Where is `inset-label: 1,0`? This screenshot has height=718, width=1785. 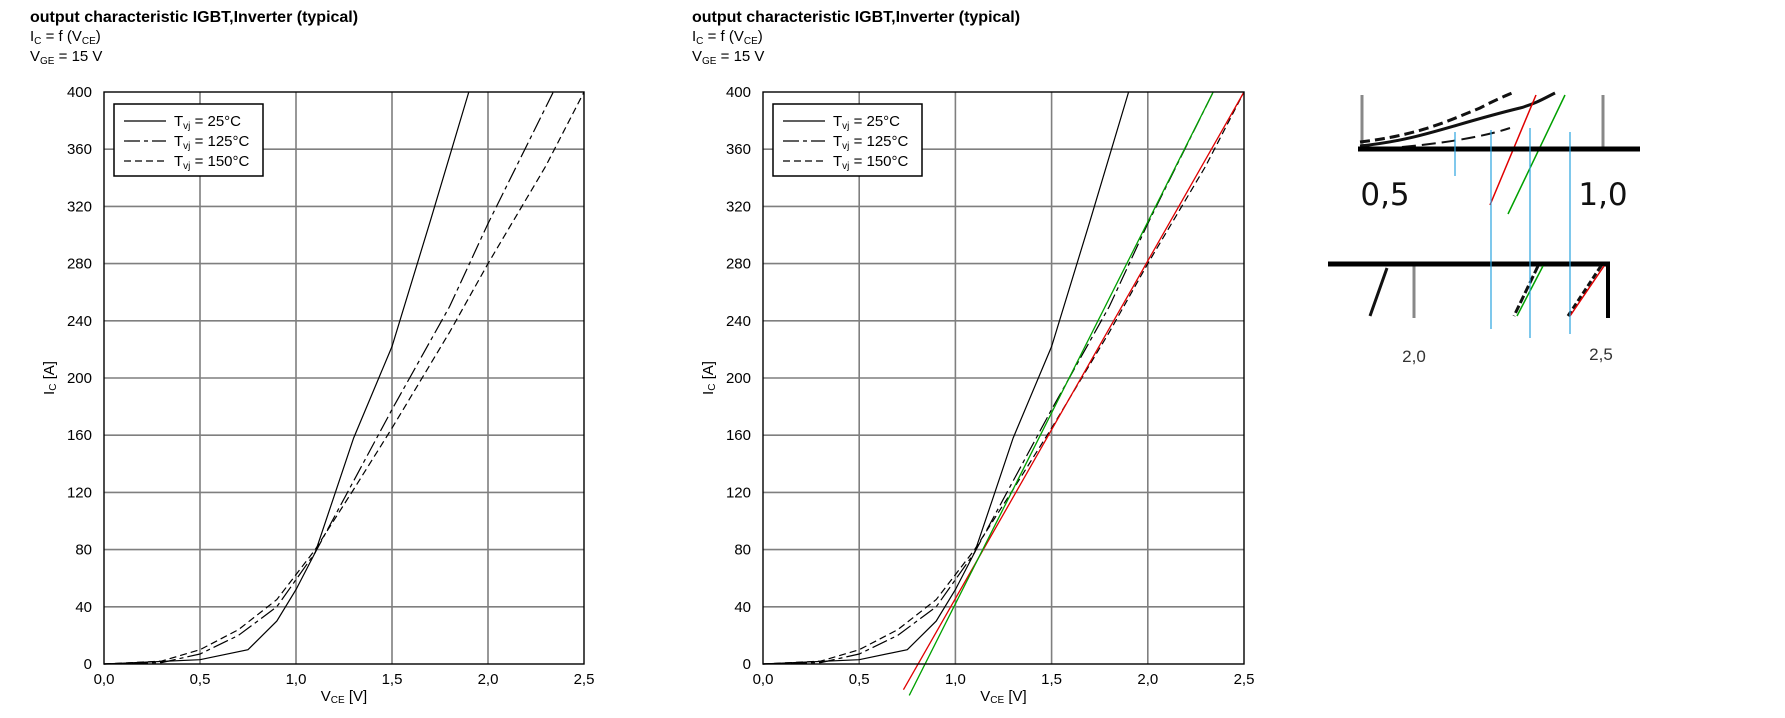 inset-label: 1,0 is located at coordinates (1602, 195).